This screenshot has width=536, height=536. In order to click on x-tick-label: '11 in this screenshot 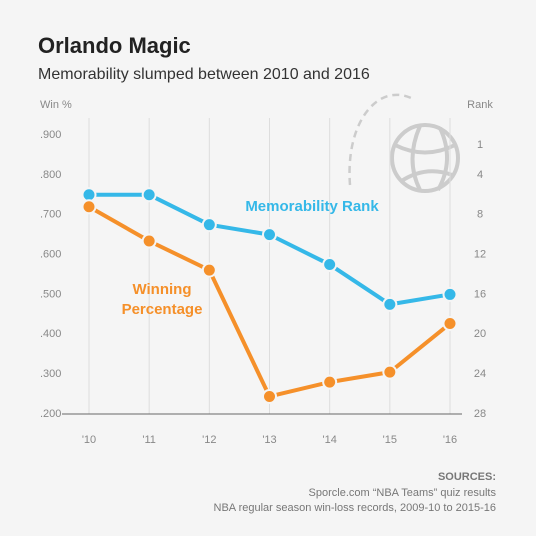, I will do `click(149, 440)`.